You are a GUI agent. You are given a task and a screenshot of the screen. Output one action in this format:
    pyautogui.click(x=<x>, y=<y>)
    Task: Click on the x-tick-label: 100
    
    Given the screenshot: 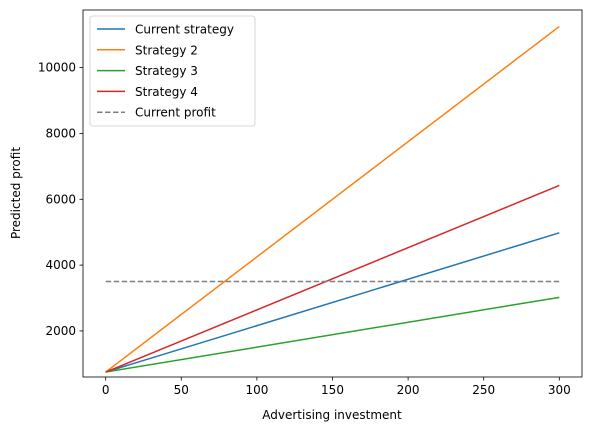 What is the action you would take?
    pyautogui.click(x=256, y=390)
    